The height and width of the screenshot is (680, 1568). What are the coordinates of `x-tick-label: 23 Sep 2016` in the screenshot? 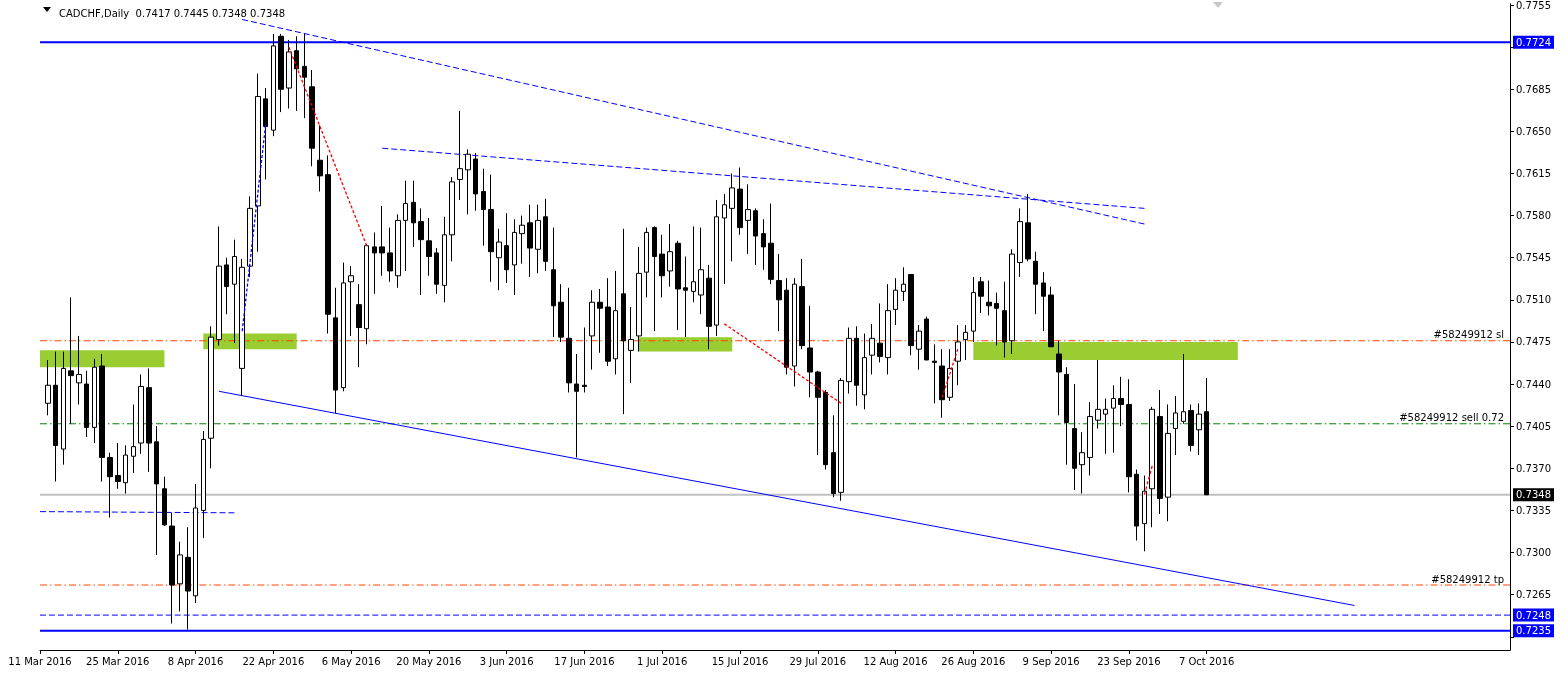 It's located at (1129, 661).